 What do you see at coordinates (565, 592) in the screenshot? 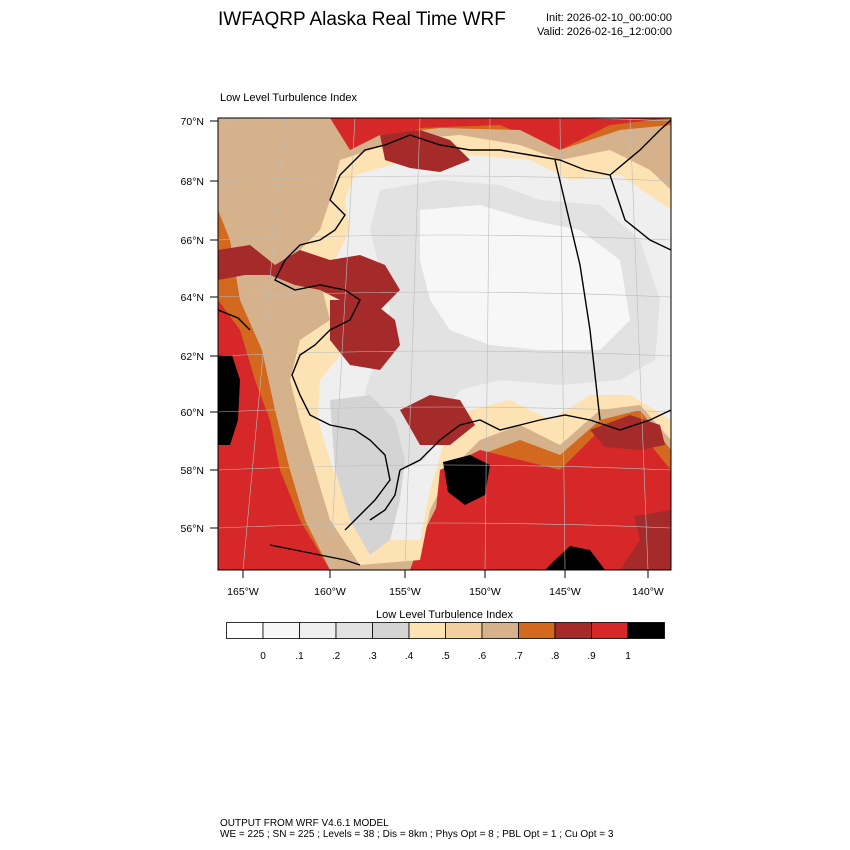
I see `lon-label-145: 145°W` at bounding box center [565, 592].